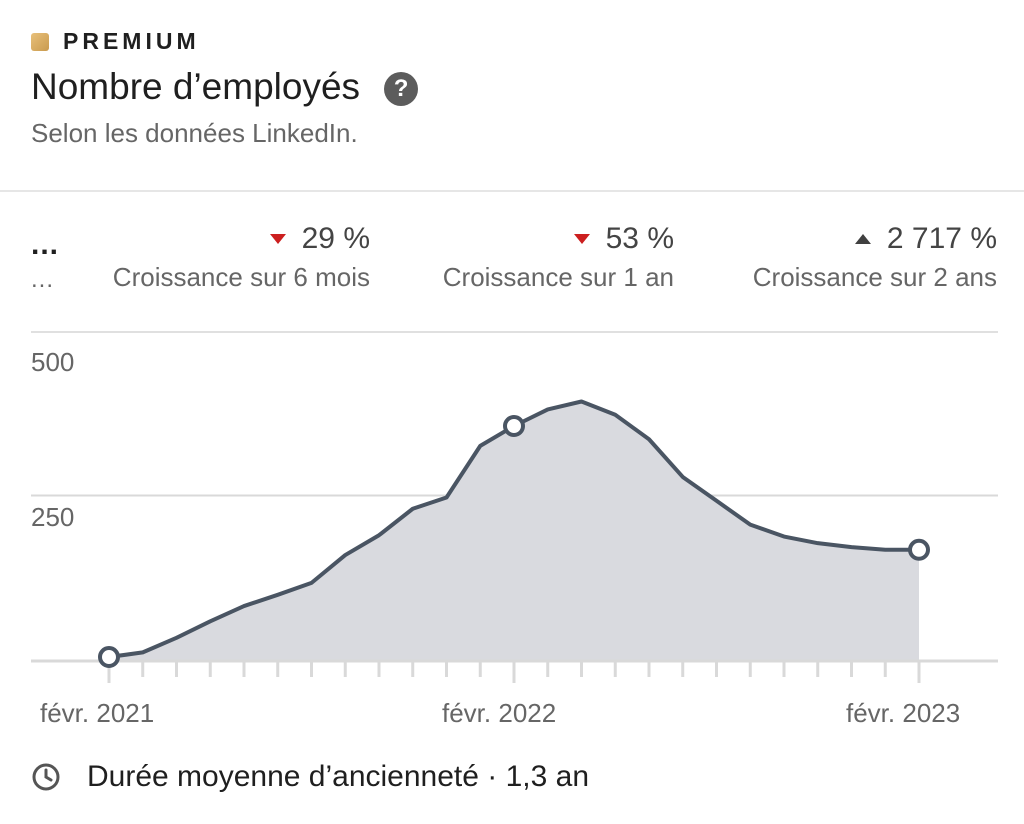 Image resolution: width=1024 pixels, height=824 pixels. I want to click on metrics-divider, so click(514, 332).